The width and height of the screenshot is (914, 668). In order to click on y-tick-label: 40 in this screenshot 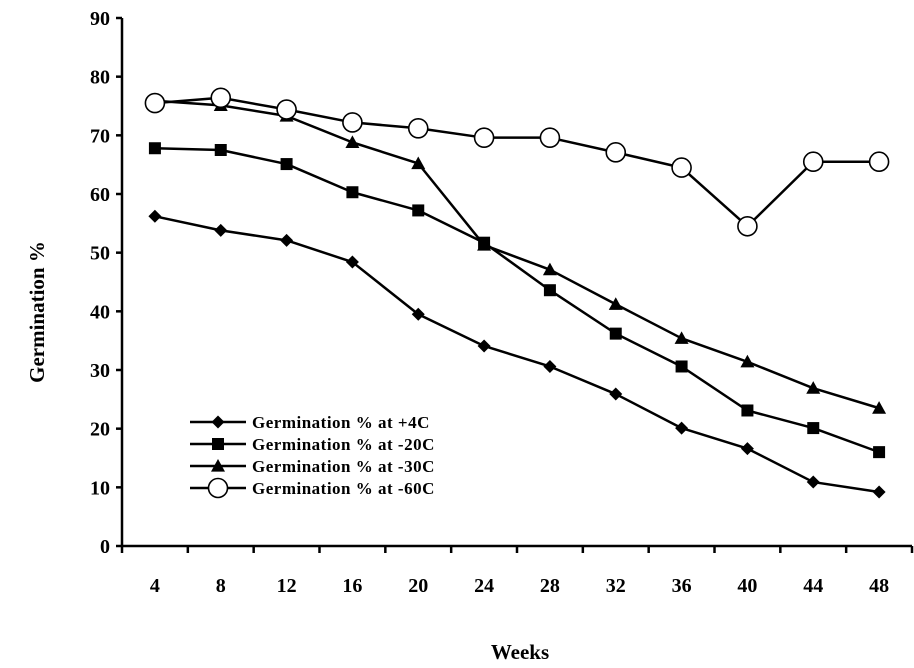, I will do `click(100, 312)`.